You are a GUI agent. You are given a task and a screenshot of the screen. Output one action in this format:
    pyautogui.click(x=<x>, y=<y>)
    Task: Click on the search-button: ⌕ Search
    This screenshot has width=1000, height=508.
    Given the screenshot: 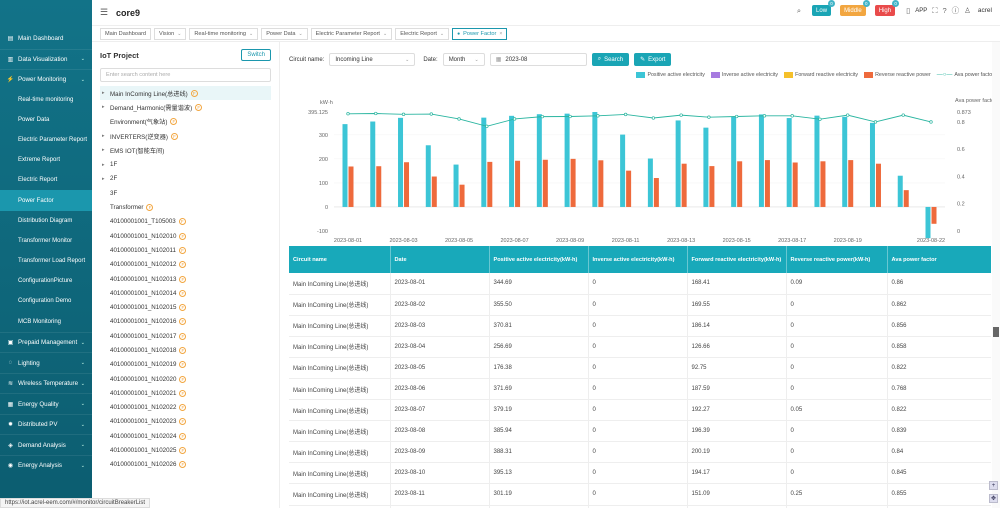 What is the action you would take?
    pyautogui.click(x=610, y=59)
    